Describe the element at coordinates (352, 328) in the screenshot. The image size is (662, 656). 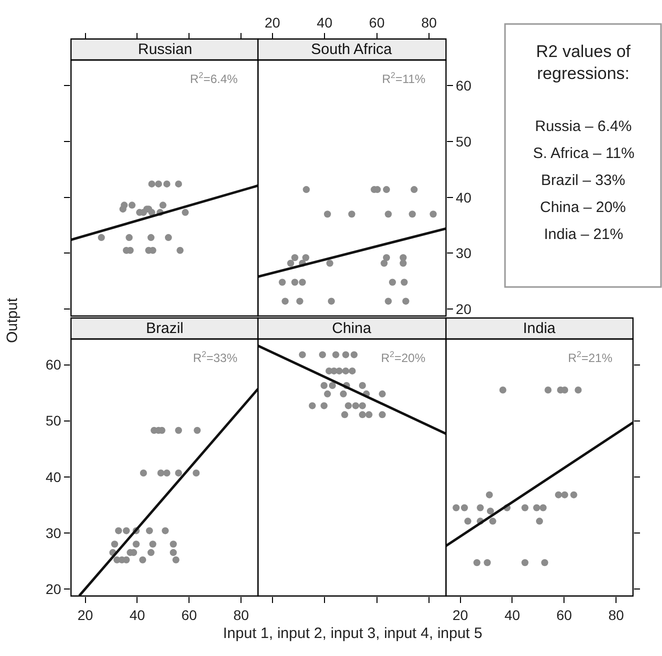
I see `chart-title: China` at that location.